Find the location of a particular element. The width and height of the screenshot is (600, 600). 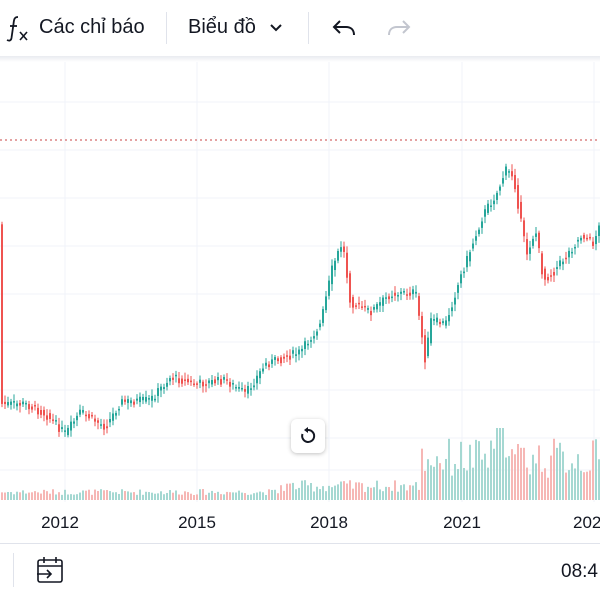

indicators-label: Các chỉ báo is located at coordinates (92, 27).